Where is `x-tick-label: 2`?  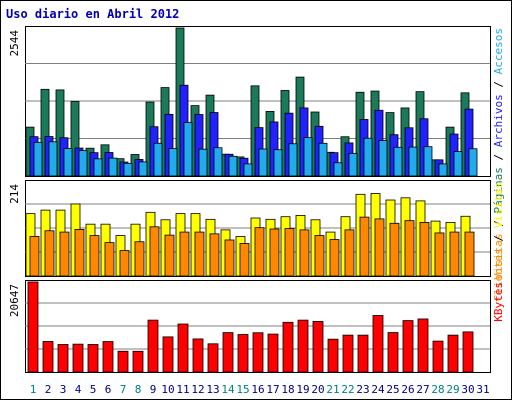 x-tick-label: 2 is located at coordinates (48, 389).